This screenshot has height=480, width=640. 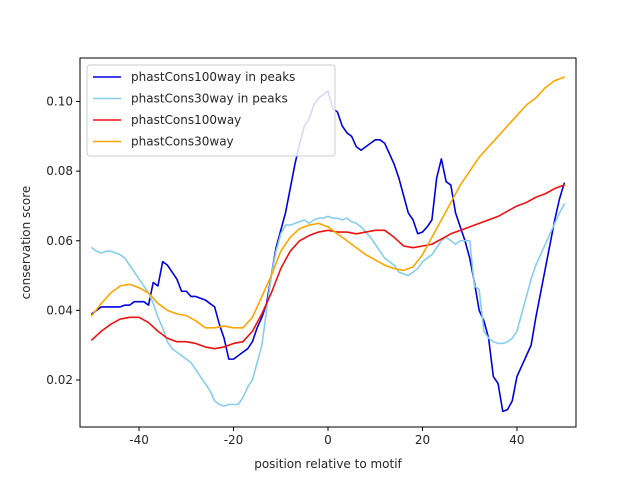 I want to click on y-tick-label: 0.04, so click(x=59, y=310).